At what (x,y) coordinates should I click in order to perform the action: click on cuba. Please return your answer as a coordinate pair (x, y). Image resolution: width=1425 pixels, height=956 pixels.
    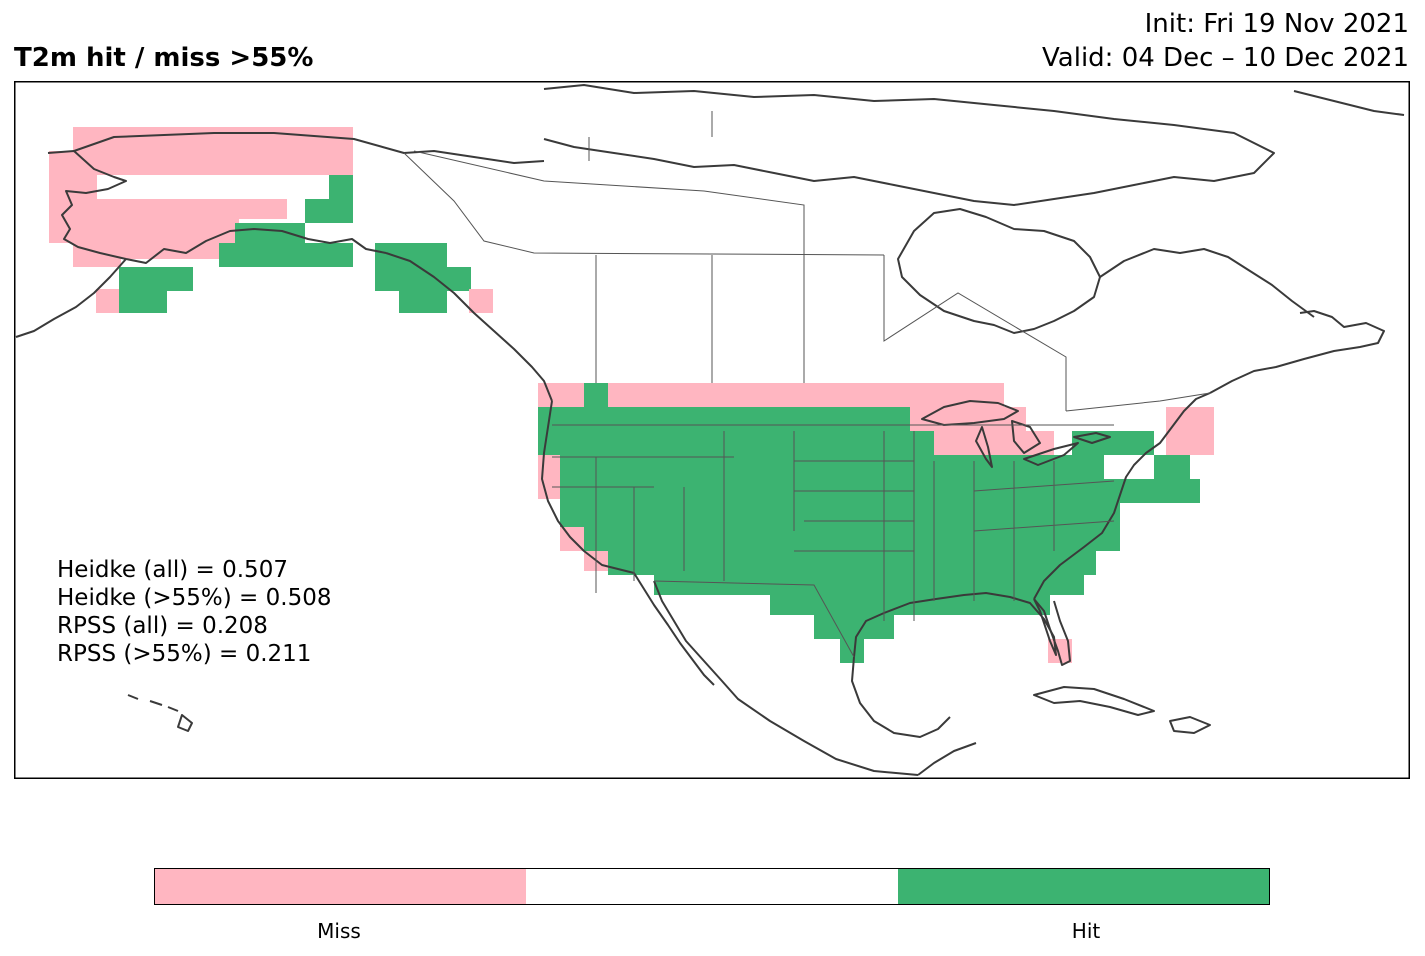
    Looking at the image, I should click on (1094, 701).